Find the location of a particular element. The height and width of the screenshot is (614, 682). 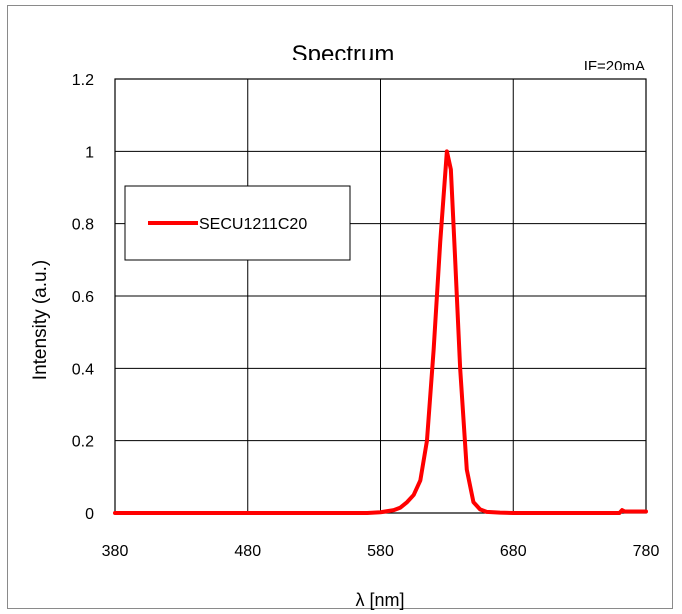

x-tick-label: 680 is located at coordinates (513, 551).